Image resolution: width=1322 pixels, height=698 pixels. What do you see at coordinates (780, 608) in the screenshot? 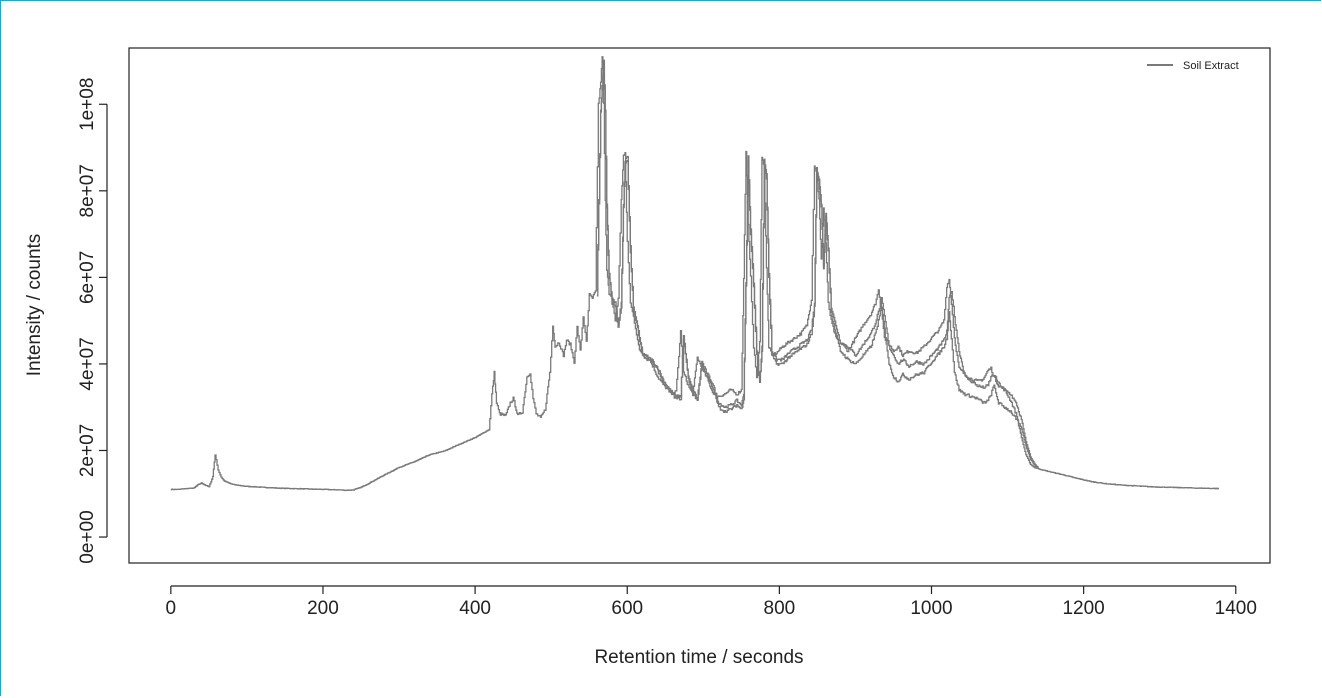
I see `x-tick-label: 800` at bounding box center [780, 608].